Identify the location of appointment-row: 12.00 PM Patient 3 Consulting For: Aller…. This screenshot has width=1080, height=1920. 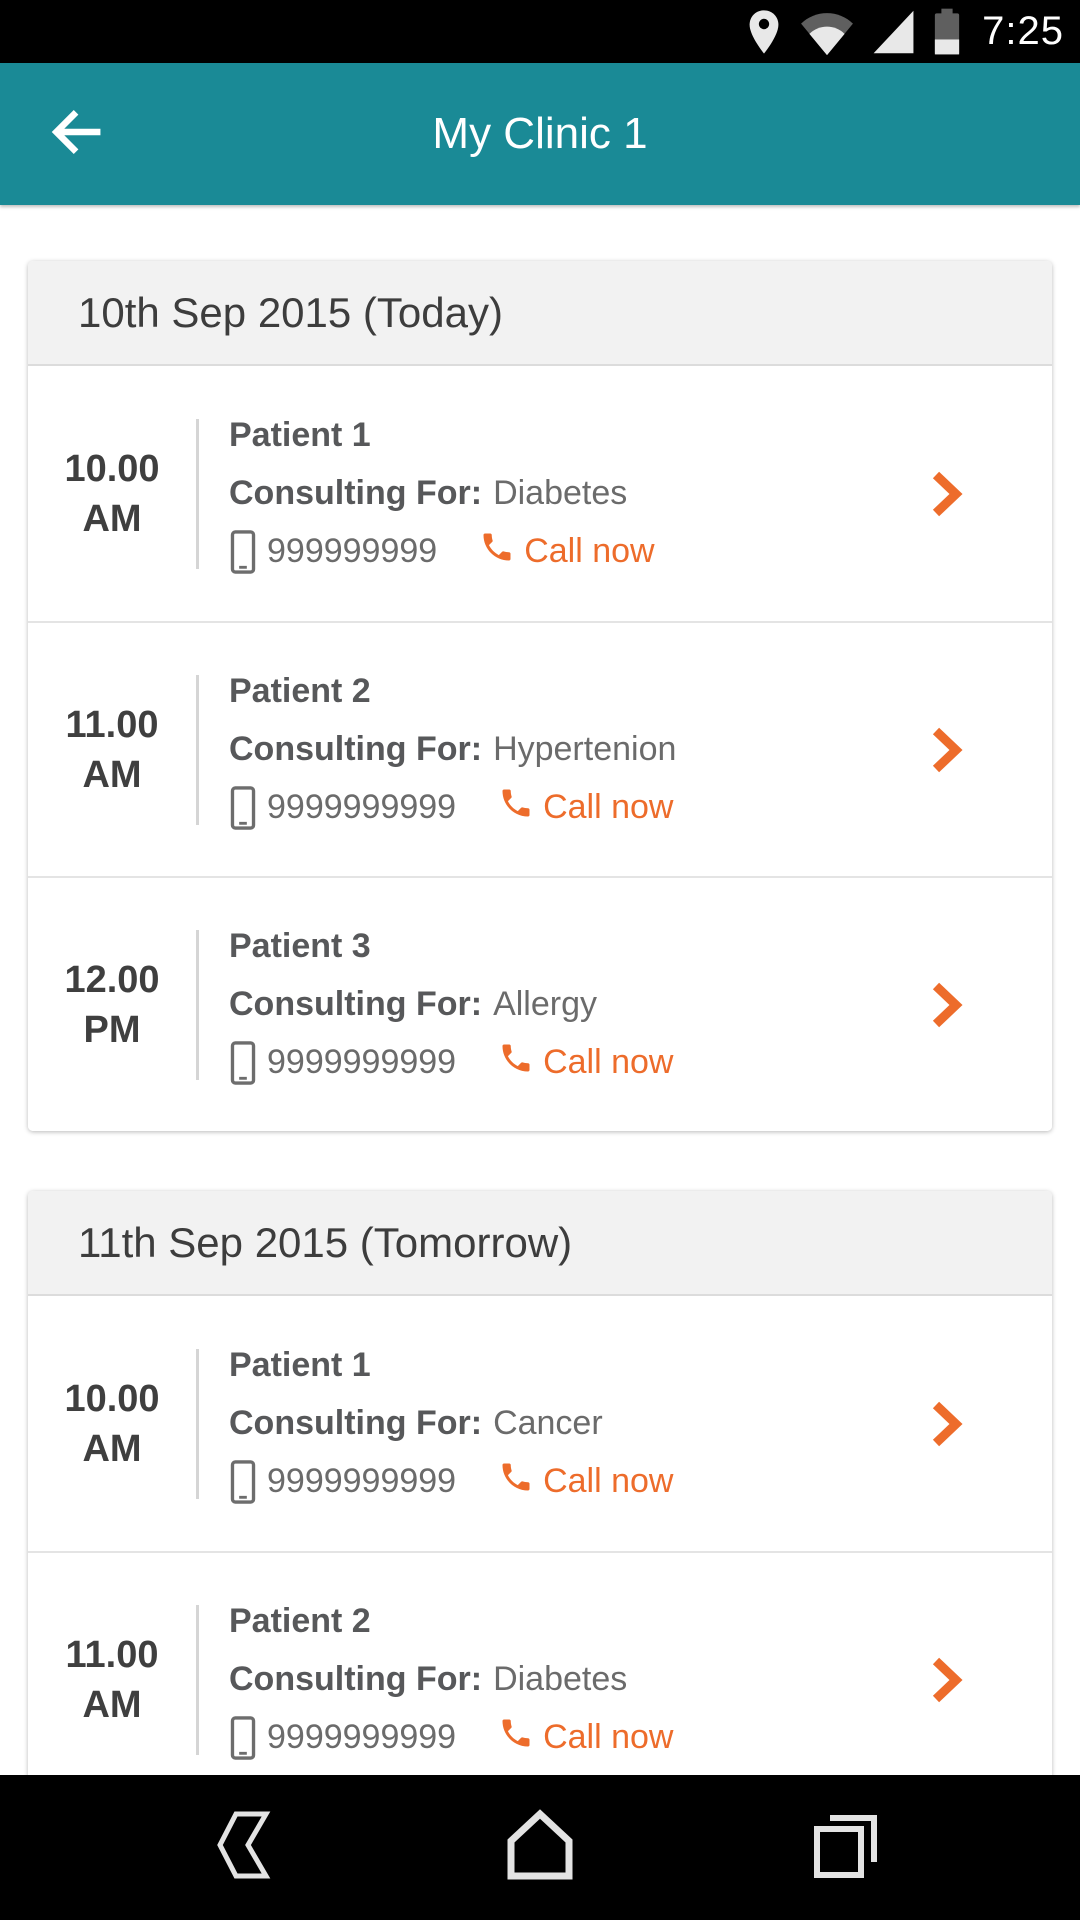
(540, 1003).